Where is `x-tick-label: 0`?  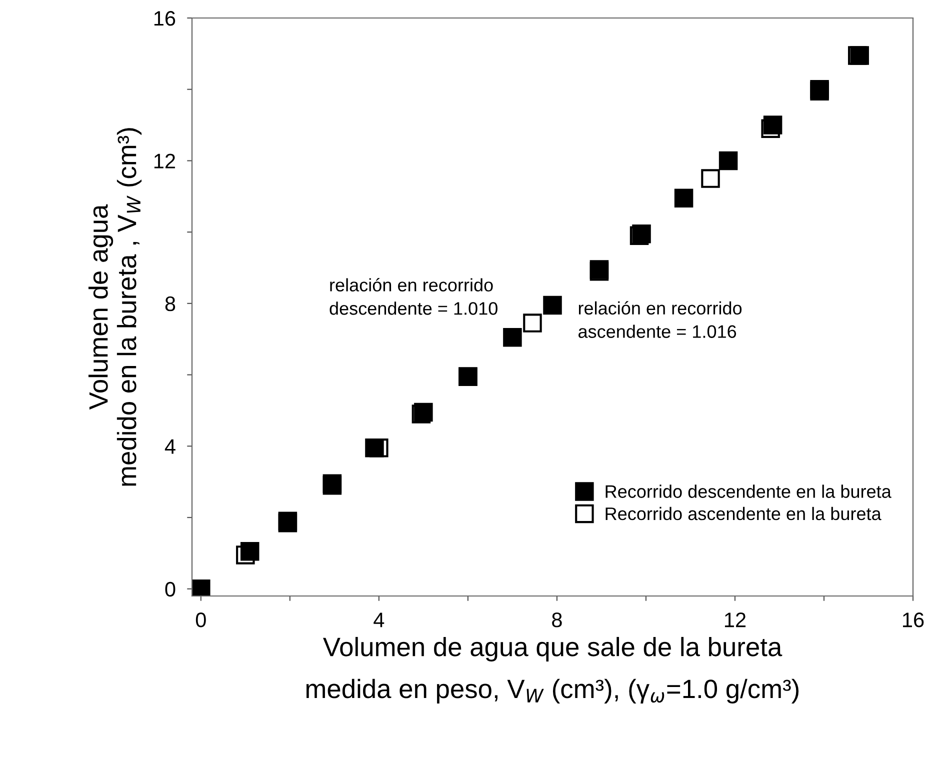
x-tick-label: 0 is located at coordinates (201, 620).